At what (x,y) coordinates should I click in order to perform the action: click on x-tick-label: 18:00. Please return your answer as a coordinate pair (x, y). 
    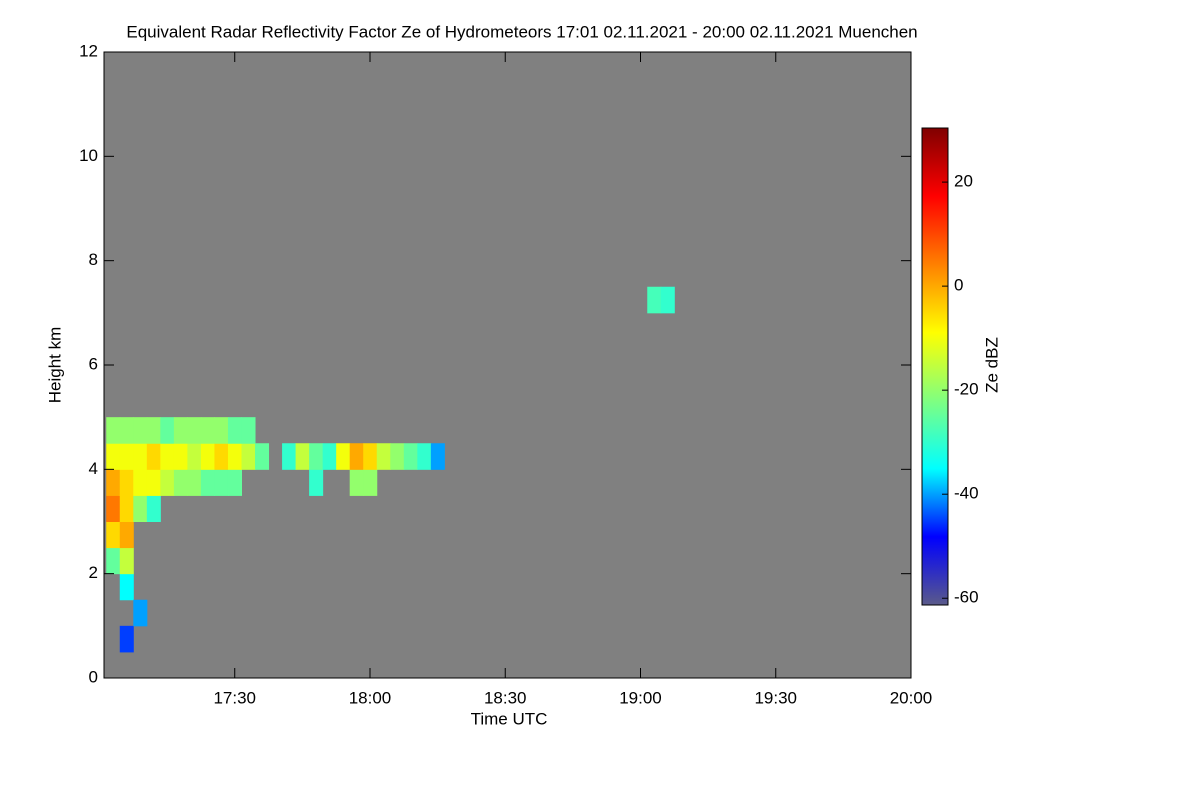
    Looking at the image, I should click on (370, 697).